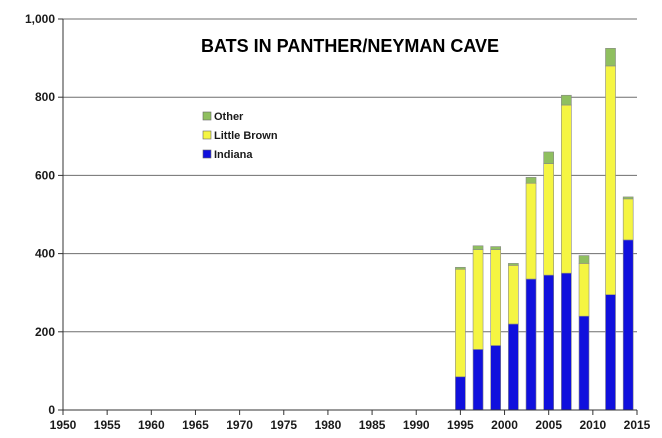  Describe the element at coordinates (63, 425) in the screenshot. I see `x-tick-label: 1950` at that location.